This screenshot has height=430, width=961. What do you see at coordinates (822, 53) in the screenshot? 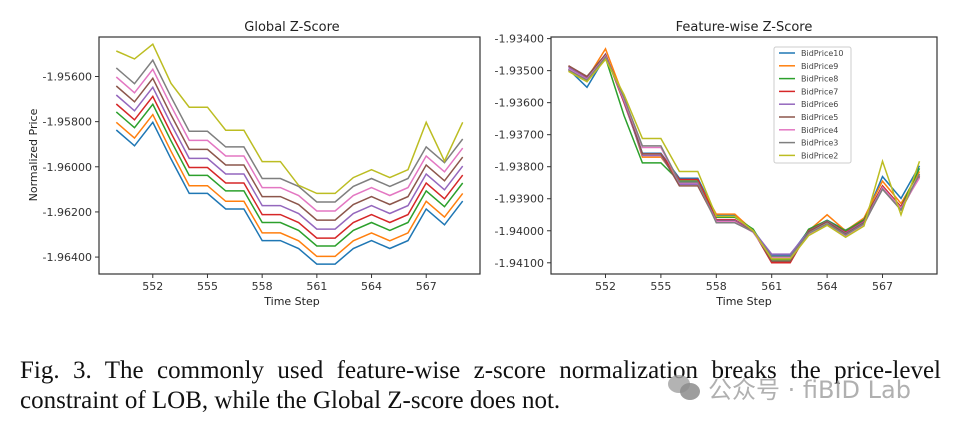
I see `legend-label: BidPrice10` at bounding box center [822, 53].